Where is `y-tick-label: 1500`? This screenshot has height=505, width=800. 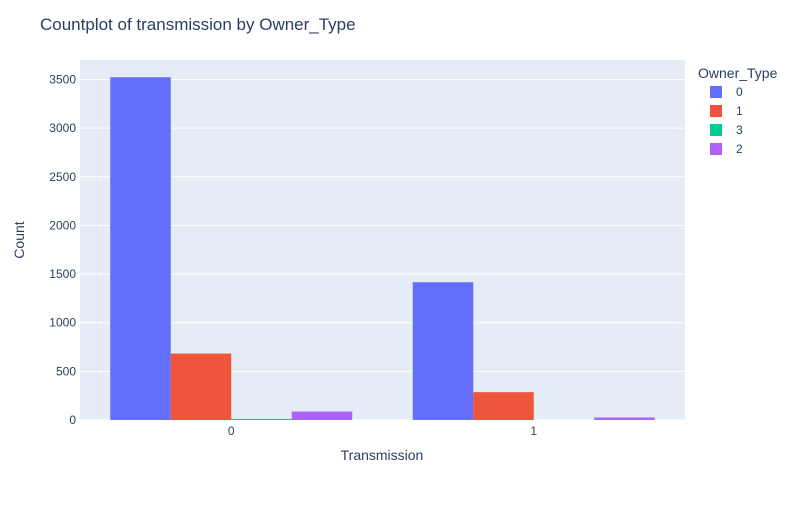 y-tick-label: 1500 is located at coordinates (62, 274).